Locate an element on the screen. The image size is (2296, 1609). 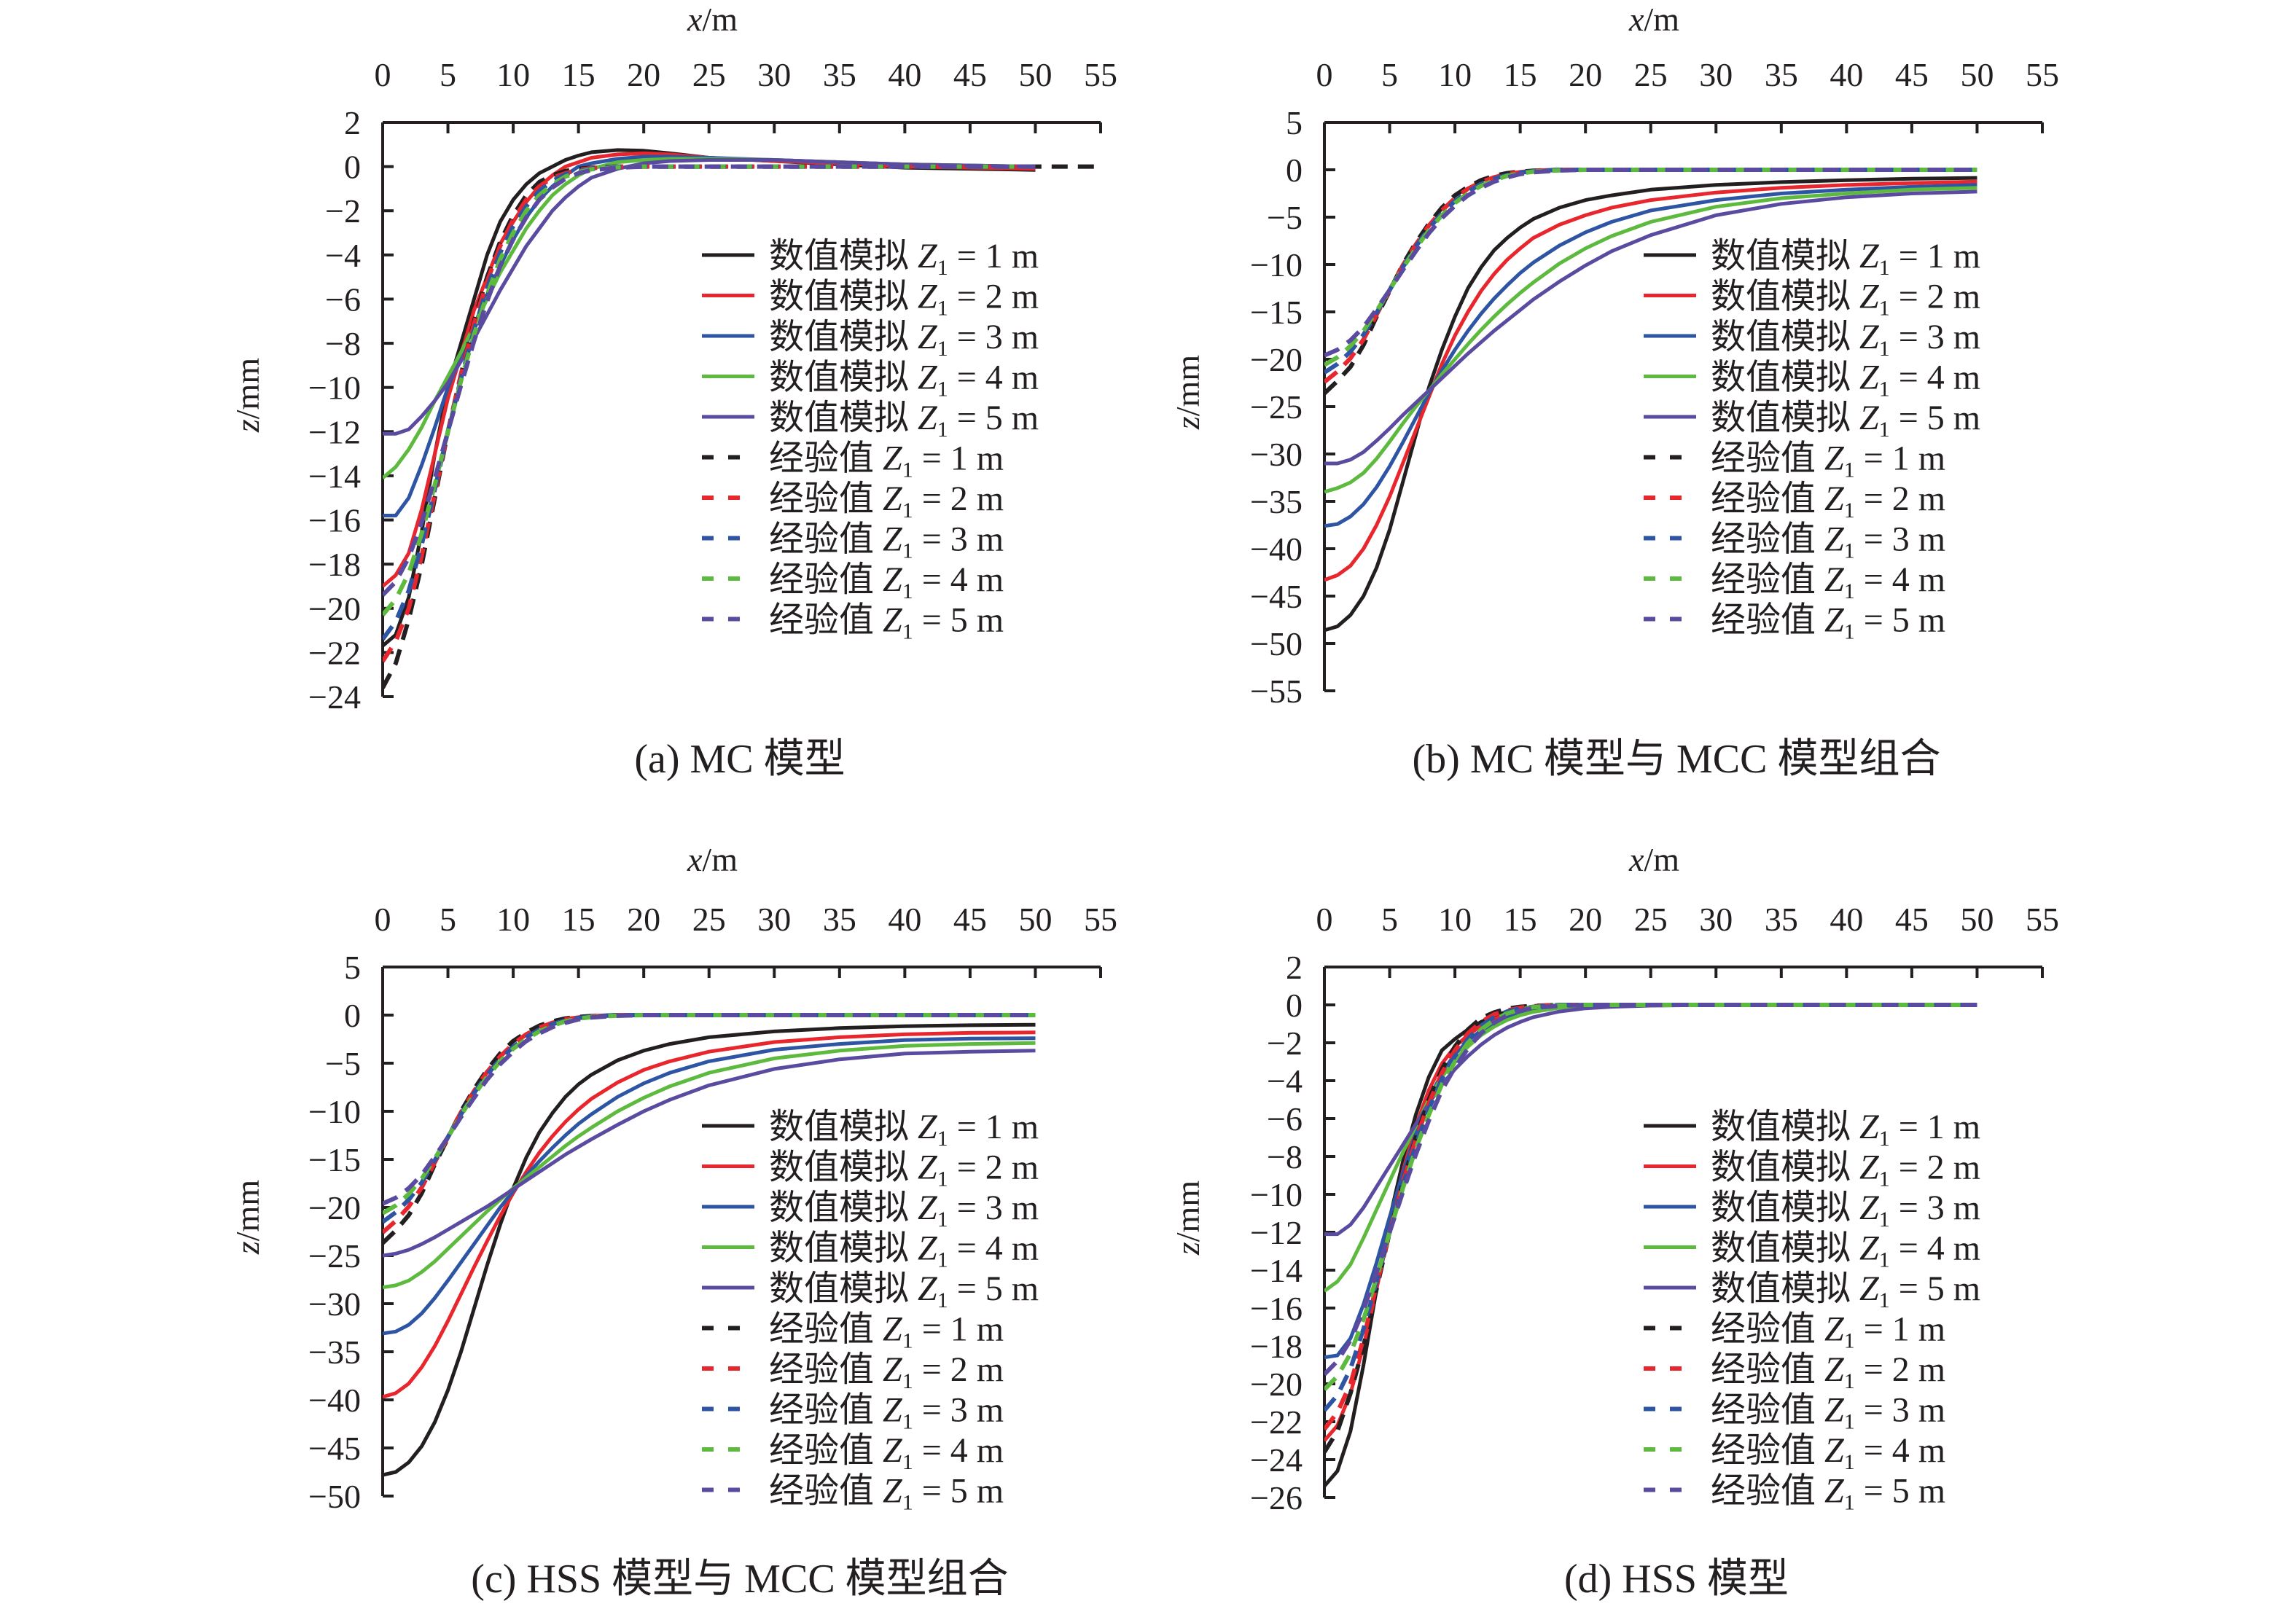
legend-label: 经验值 Z1 = 3 m is located at coordinates (887, 1412).